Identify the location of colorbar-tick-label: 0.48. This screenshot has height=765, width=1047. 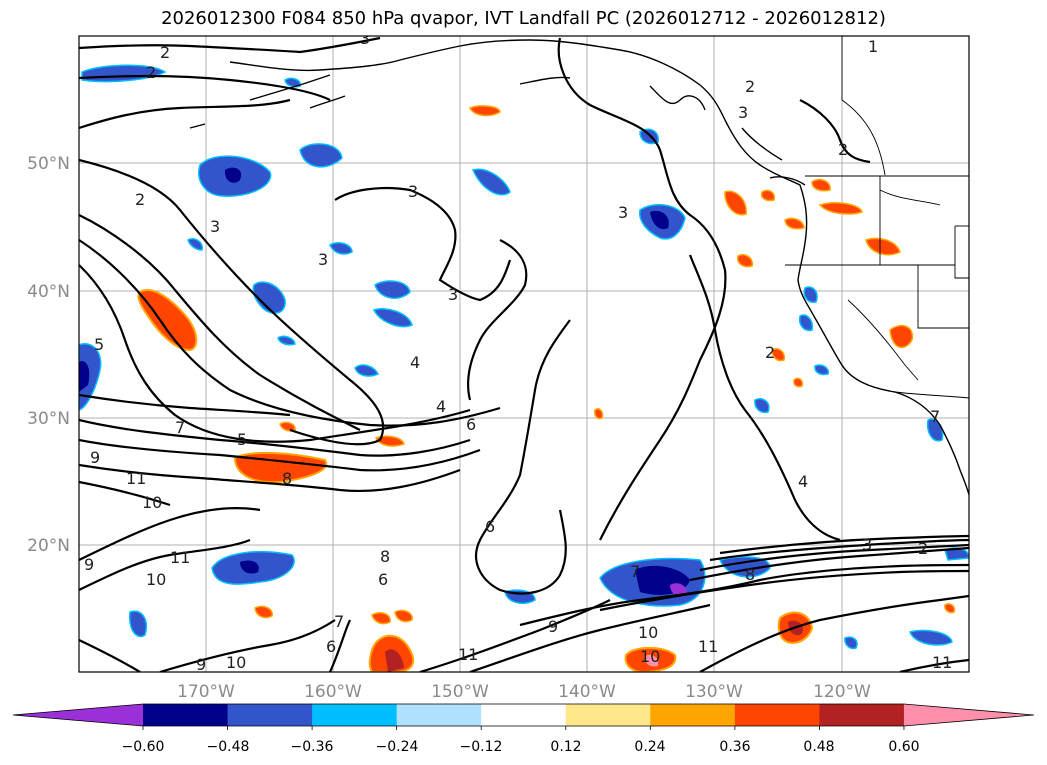
(818, 747).